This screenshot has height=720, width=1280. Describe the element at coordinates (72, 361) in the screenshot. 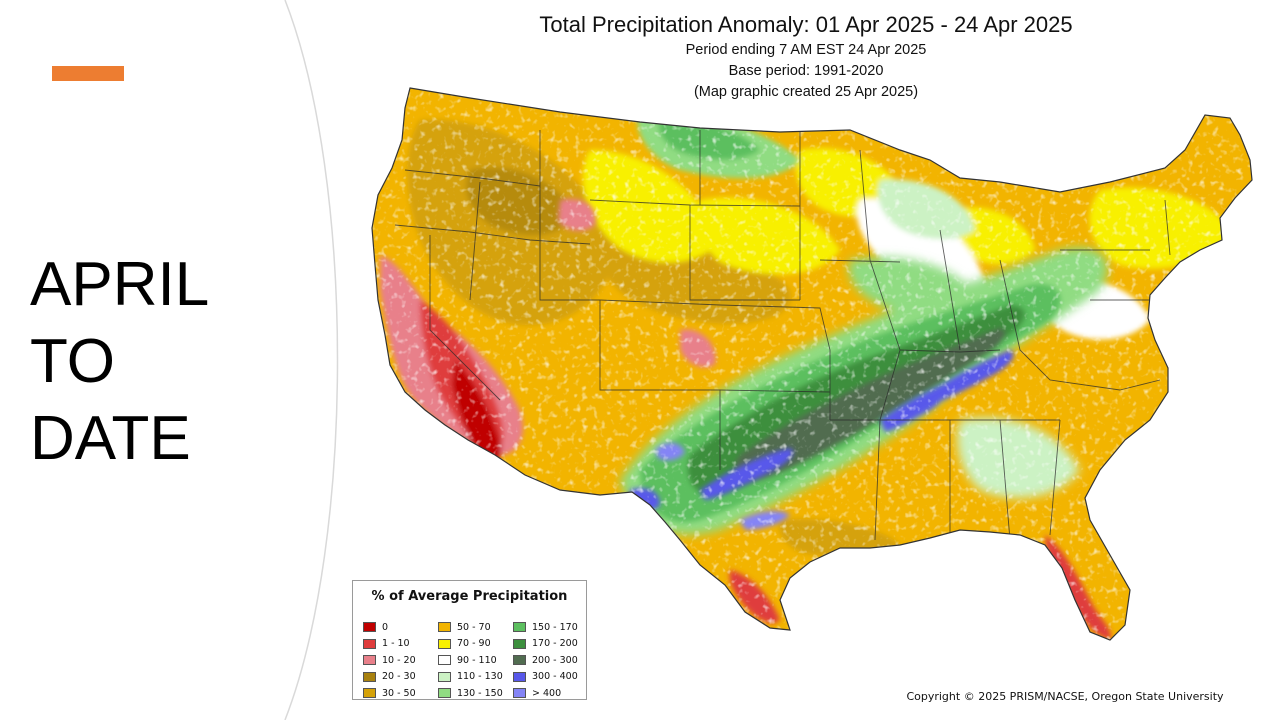

I see `slide-title-line: TO` at that location.